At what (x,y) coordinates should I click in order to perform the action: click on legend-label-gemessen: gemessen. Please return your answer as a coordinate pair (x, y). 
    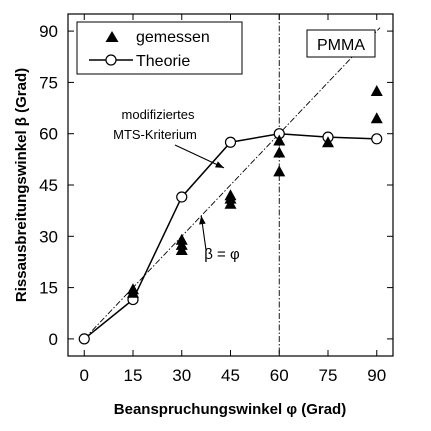
    Looking at the image, I should click on (173, 37).